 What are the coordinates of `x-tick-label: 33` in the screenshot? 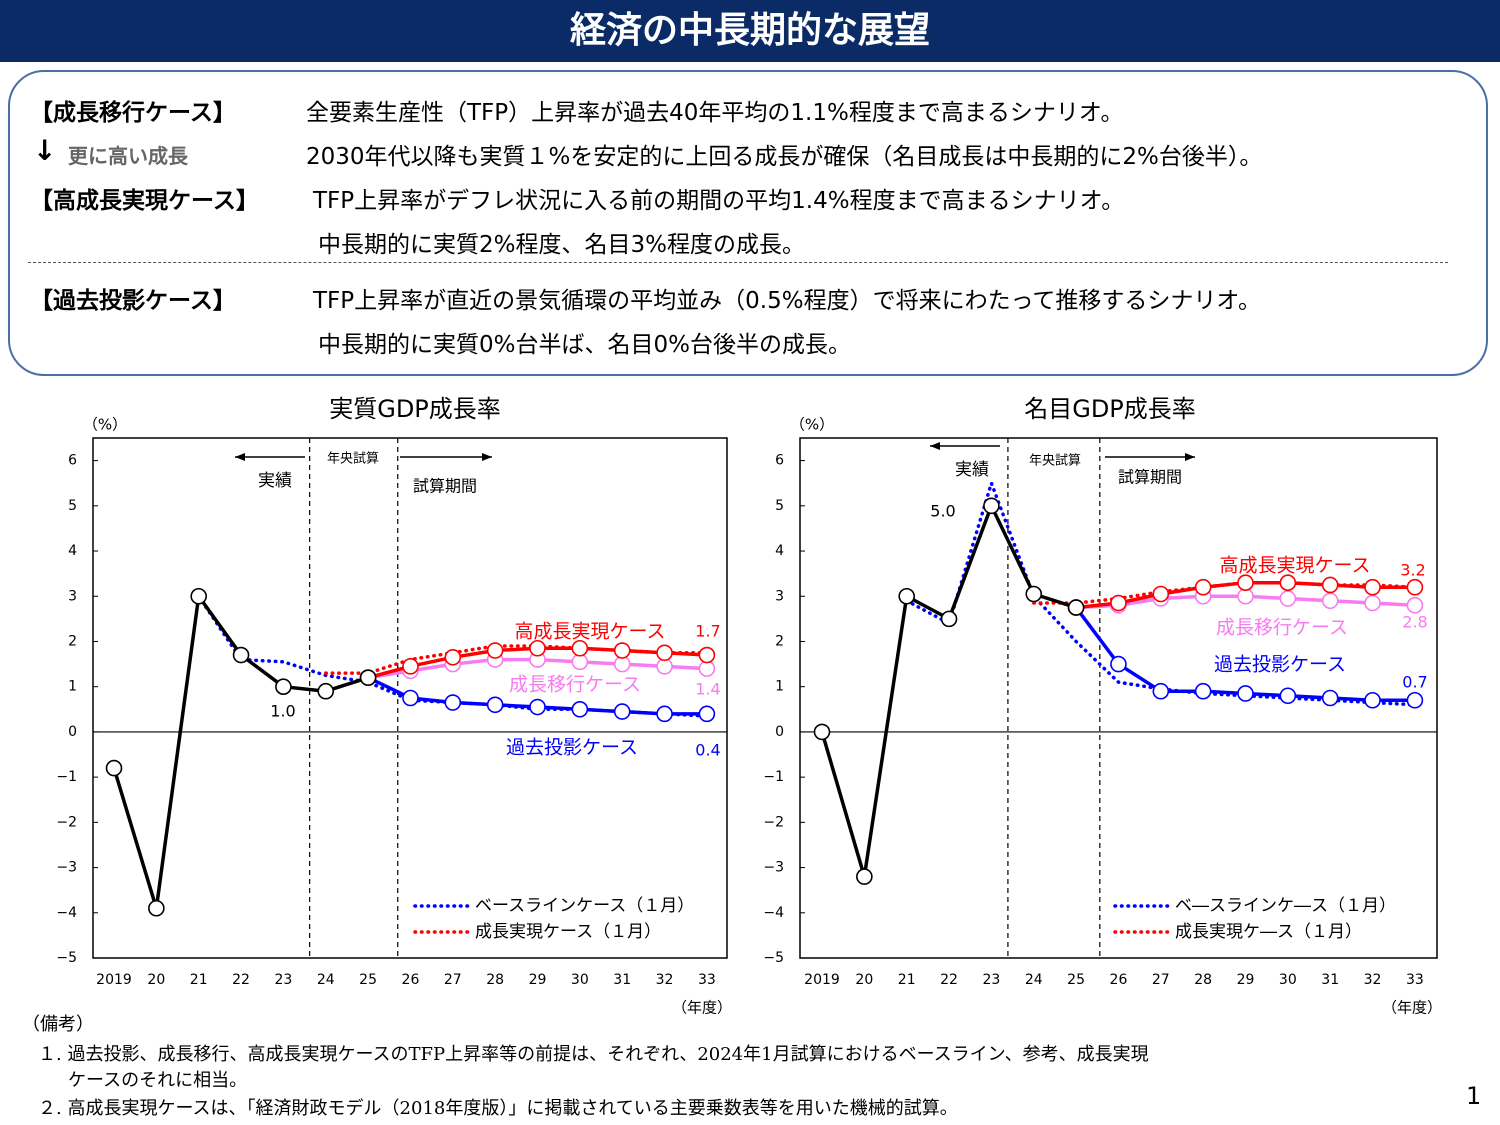 It's located at (1415, 980).